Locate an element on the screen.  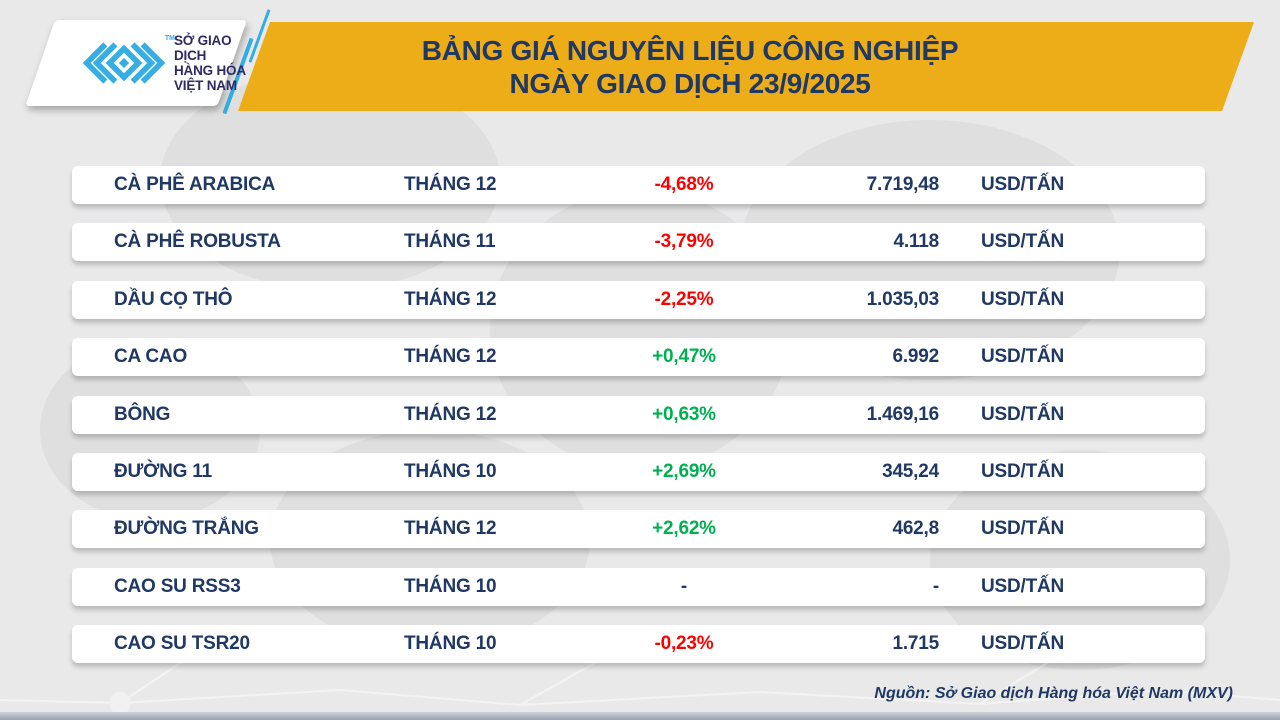
change-percent: +2,62% is located at coordinates (684, 529).